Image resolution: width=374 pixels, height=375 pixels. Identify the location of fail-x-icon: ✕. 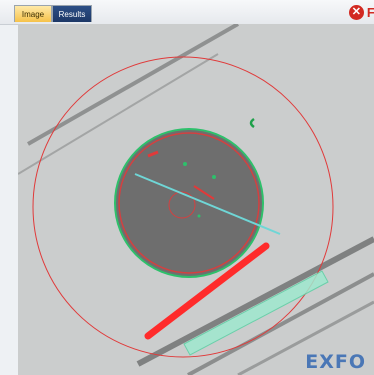
(356, 12).